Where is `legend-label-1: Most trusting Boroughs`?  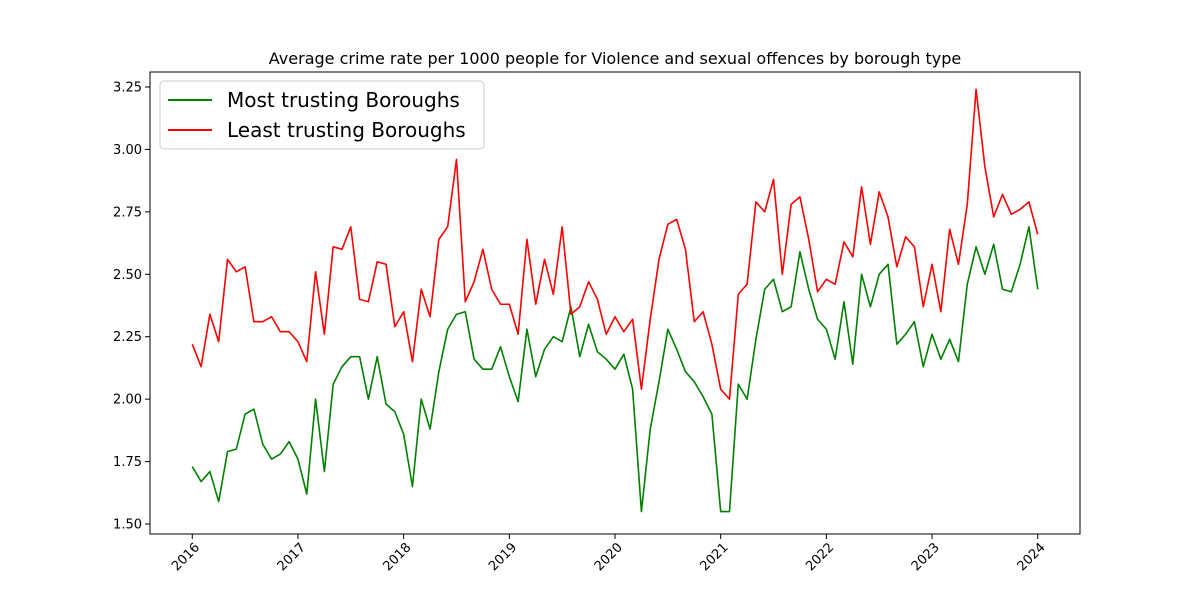
legend-label-1: Most trusting Boroughs is located at coordinates (343, 100).